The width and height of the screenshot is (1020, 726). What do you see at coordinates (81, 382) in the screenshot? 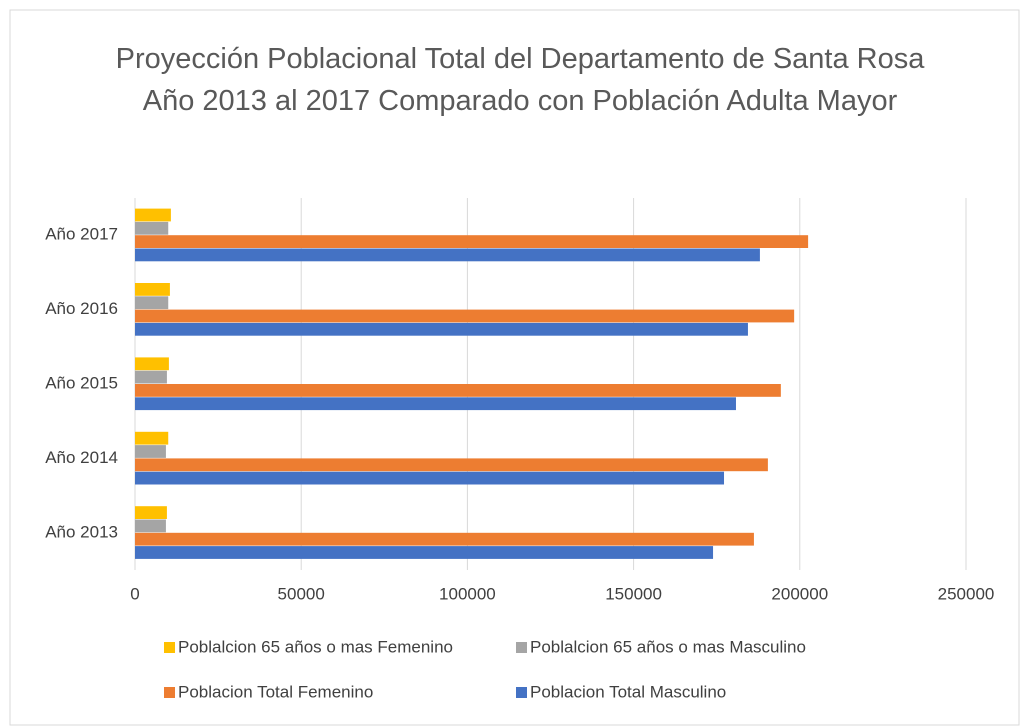
I see `y-tick-label: Año 2015` at bounding box center [81, 382].